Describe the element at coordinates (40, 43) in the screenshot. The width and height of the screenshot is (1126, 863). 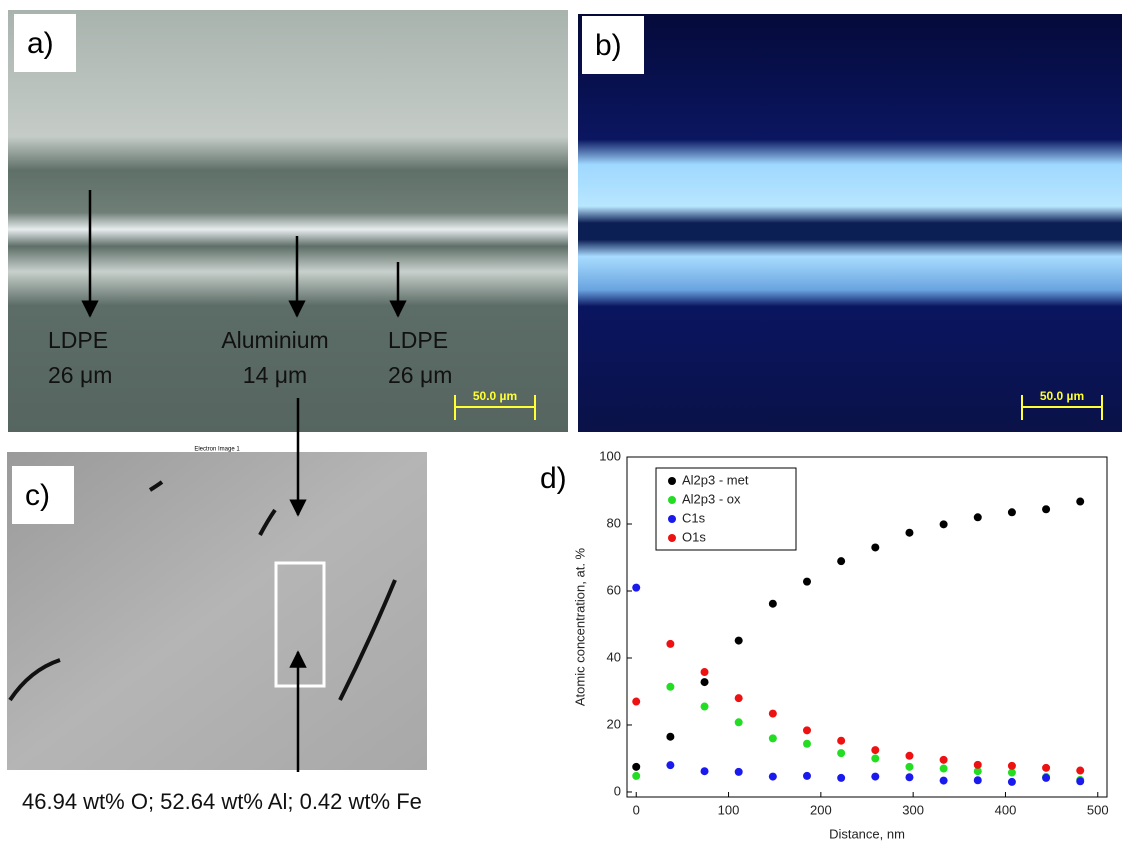
I see `panel-label: a)` at that location.